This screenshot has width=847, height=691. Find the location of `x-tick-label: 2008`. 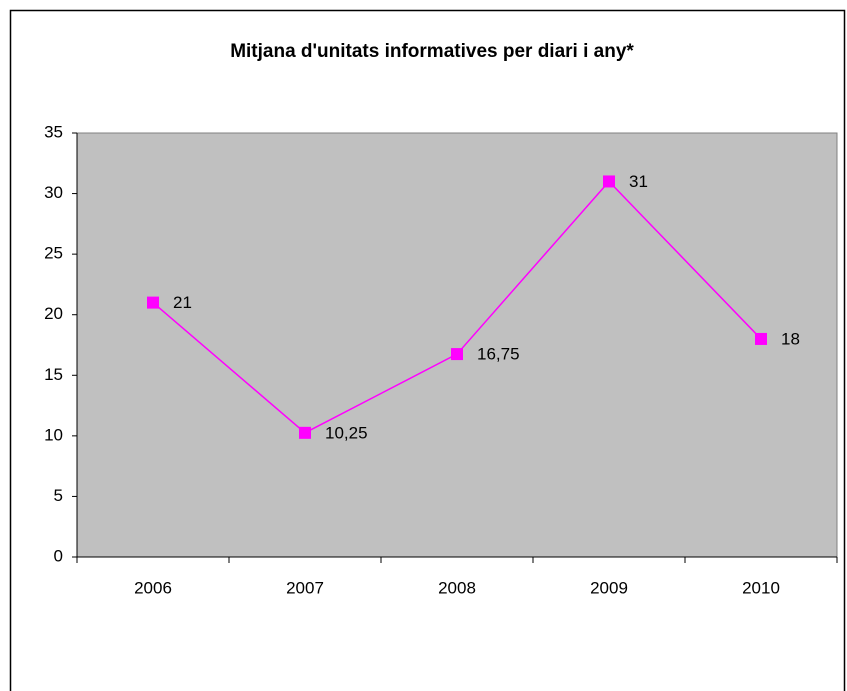

x-tick-label: 2008 is located at coordinates (457, 587).